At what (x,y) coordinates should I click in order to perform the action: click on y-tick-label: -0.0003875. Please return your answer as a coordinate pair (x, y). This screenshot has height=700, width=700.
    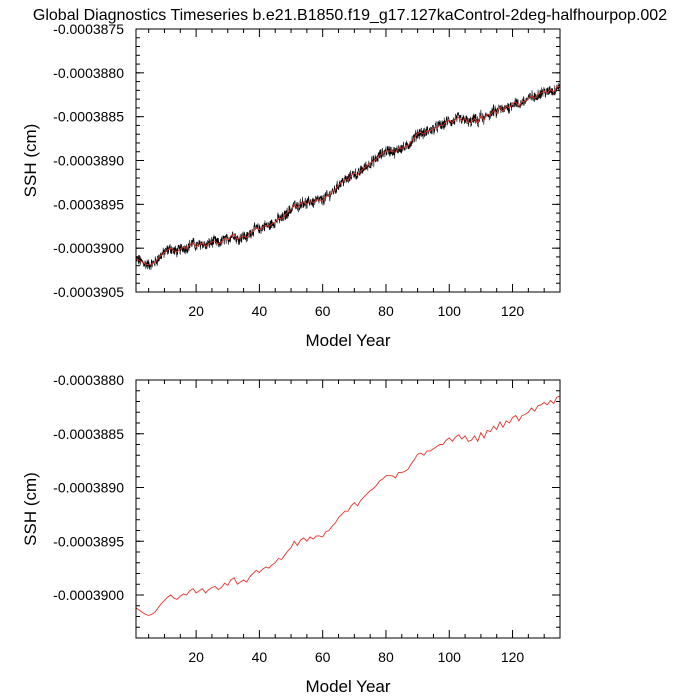
    Looking at the image, I should click on (88, 29).